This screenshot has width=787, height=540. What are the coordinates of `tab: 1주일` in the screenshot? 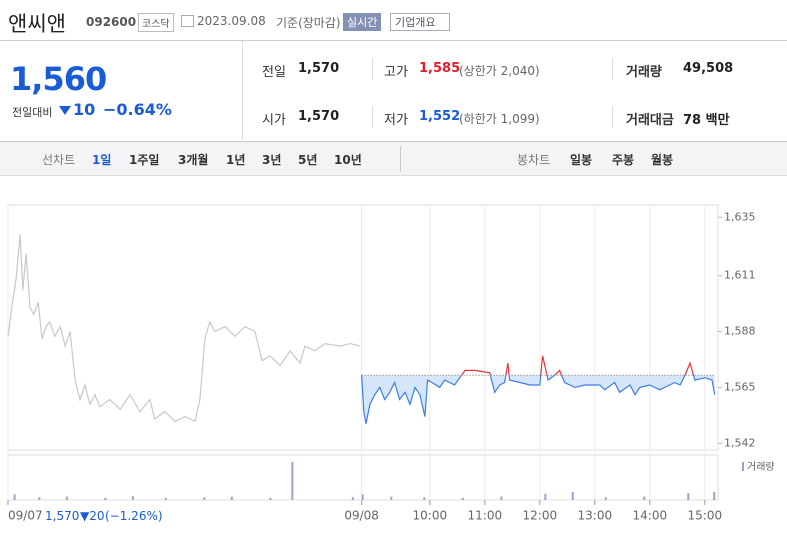 It's located at (144, 160).